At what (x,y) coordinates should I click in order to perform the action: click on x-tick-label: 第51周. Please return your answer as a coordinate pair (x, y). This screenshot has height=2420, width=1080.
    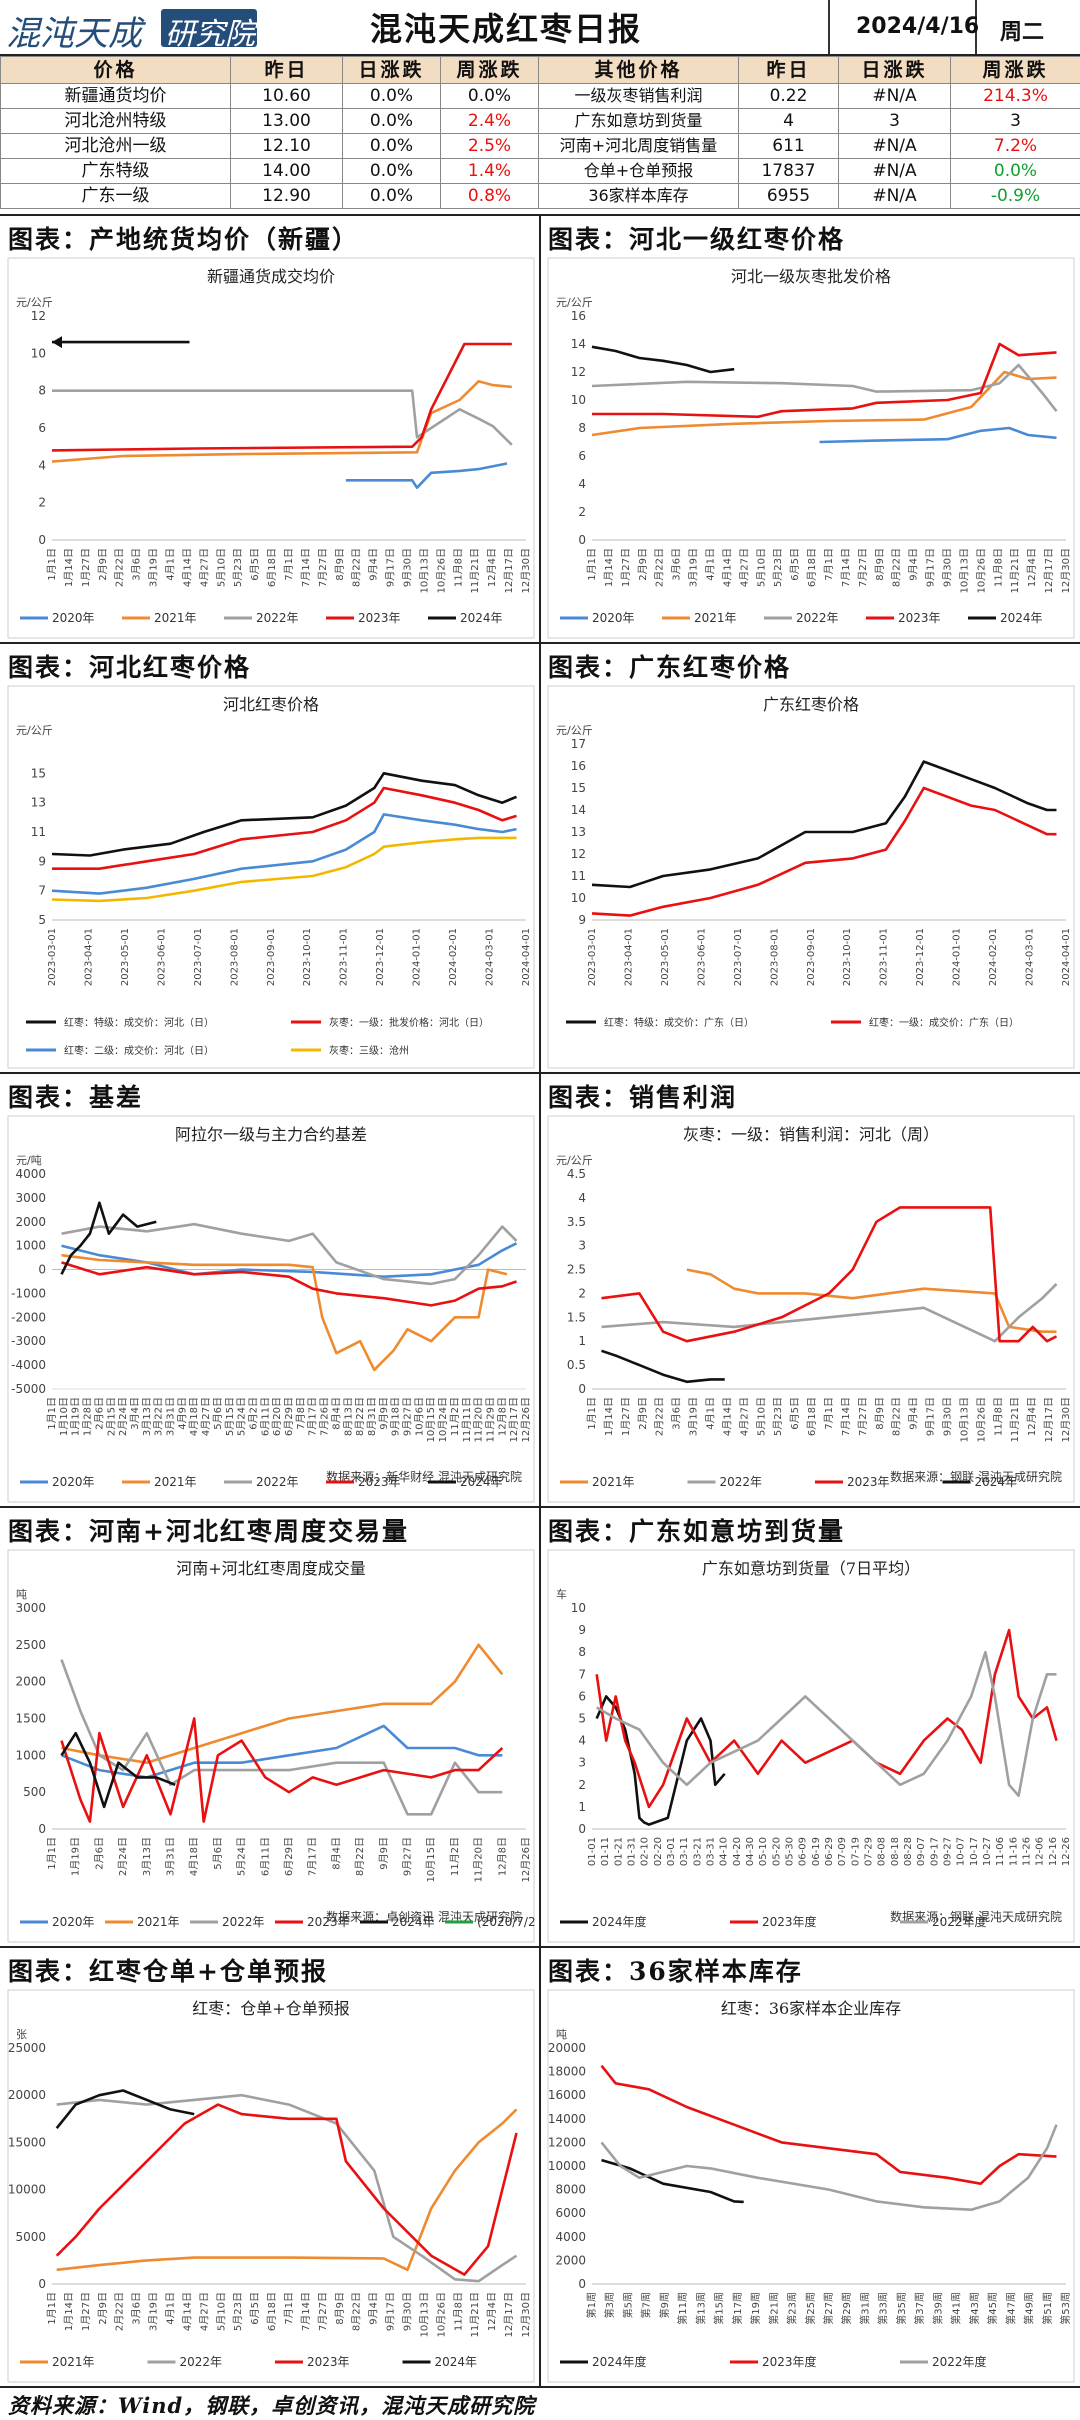
    Looking at the image, I should click on (1047, 2308).